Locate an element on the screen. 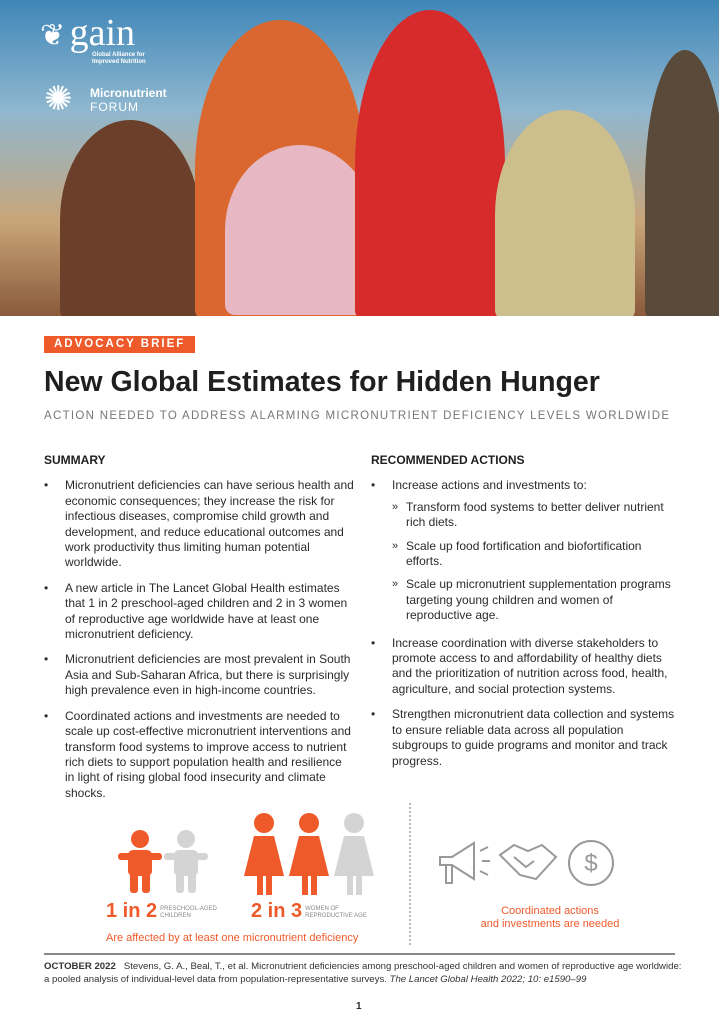 This screenshot has height=1024, width=719. divider is located at coordinates (410, 874).